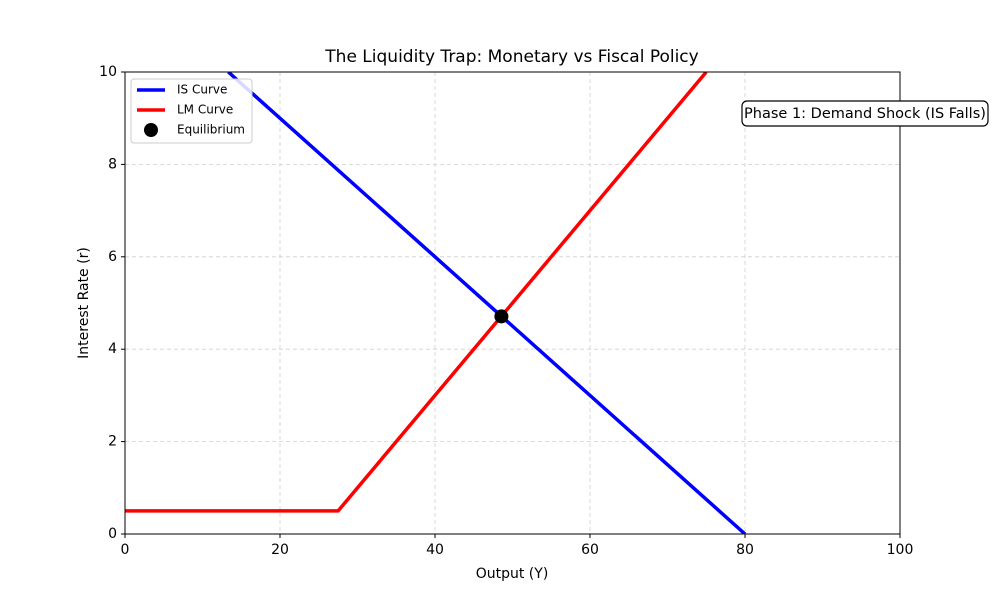 The height and width of the screenshot is (600, 1000). What do you see at coordinates (211, 130) in the screenshot?
I see `legend-label: Equilibrium` at bounding box center [211, 130].